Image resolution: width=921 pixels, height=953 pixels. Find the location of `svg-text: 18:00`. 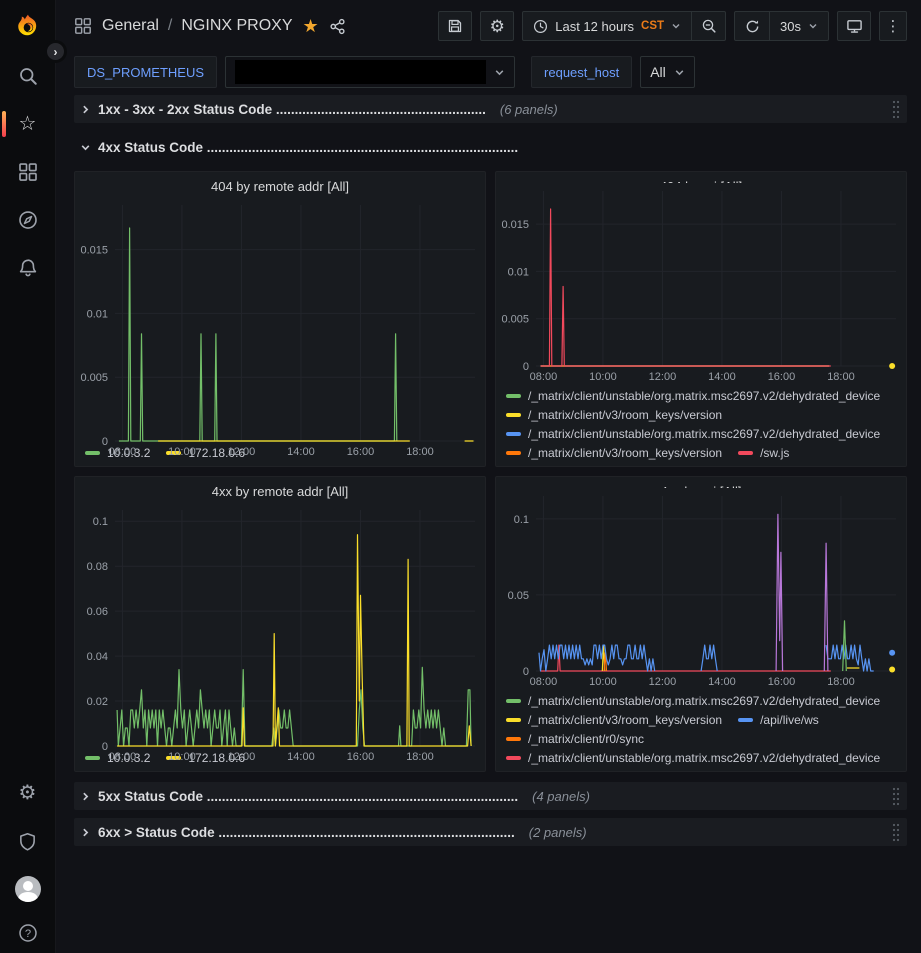

svg-text: 18:00 is located at coordinates (841, 377).